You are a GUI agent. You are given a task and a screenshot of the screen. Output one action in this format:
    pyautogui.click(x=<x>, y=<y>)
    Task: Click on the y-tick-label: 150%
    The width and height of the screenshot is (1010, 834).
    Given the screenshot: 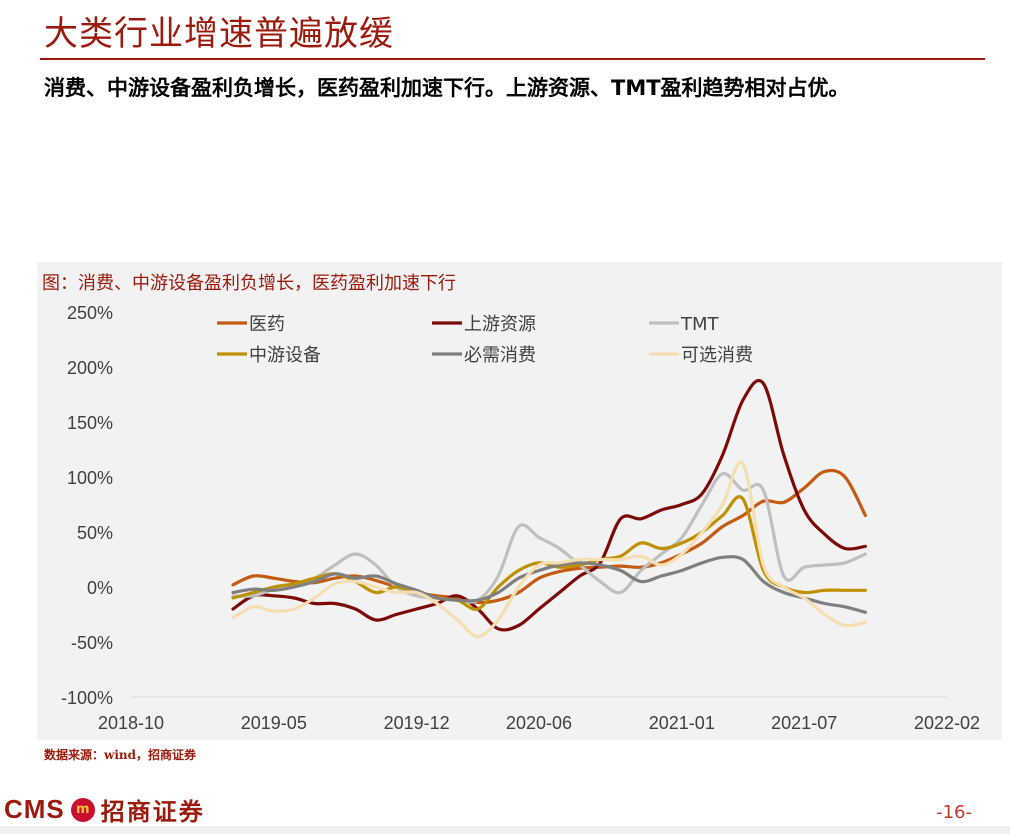 What is the action you would take?
    pyautogui.click(x=90, y=423)
    